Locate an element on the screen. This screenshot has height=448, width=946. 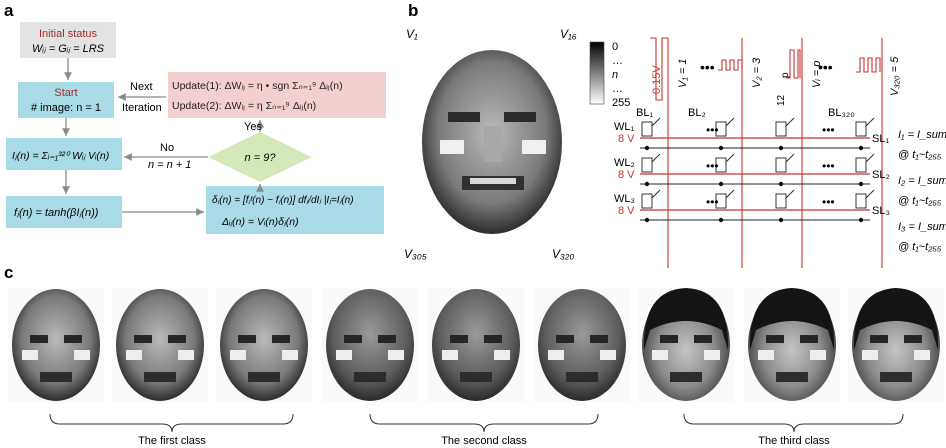
cell-r1-c4 is located at coordinates (865, 134).